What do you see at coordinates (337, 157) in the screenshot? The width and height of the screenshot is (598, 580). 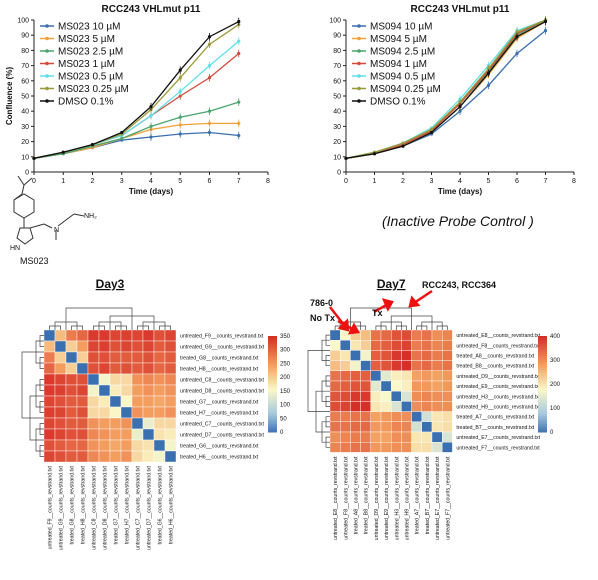 I see `y-tick-label: 10` at bounding box center [337, 157].